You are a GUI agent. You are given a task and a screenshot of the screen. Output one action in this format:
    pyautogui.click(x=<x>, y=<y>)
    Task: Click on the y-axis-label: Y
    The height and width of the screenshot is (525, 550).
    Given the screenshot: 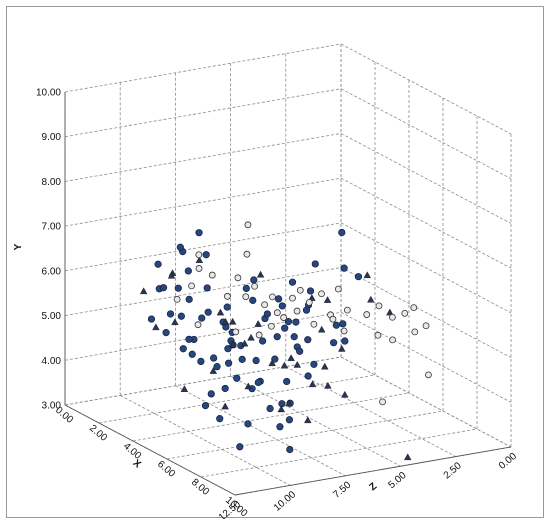 What is the action you would take?
    pyautogui.click(x=18, y=246)
    